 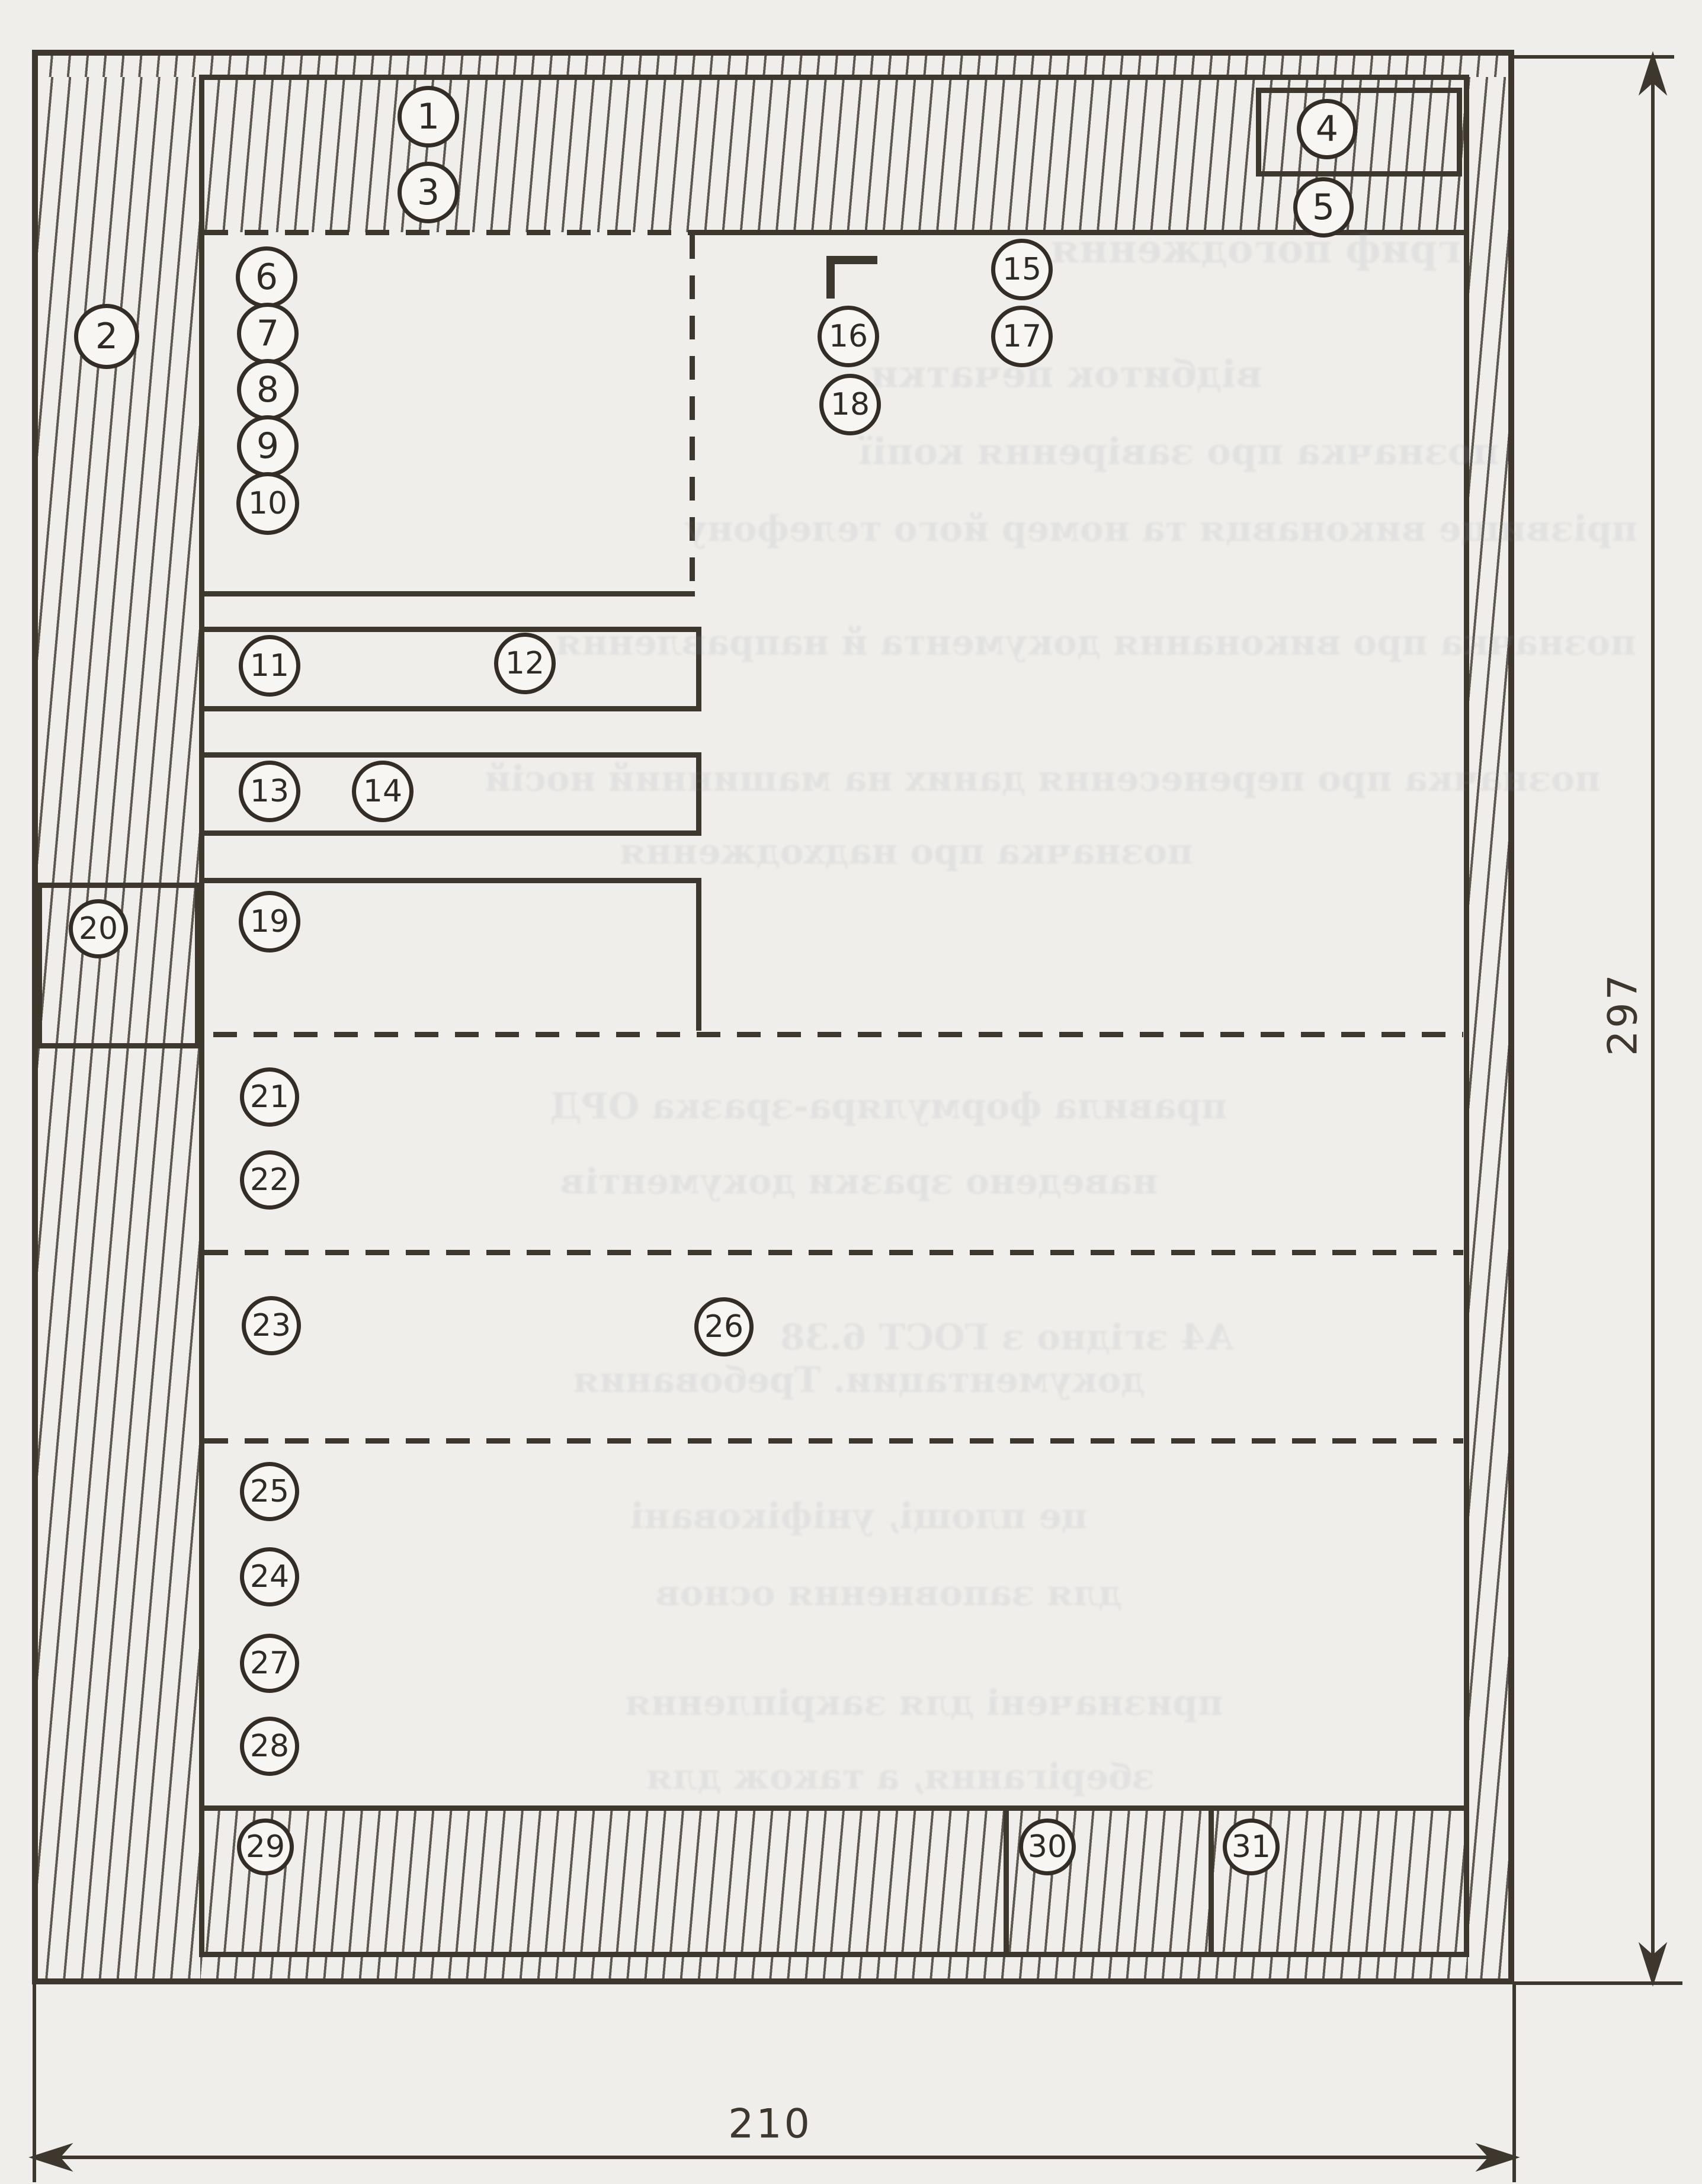 I want to click on requisite-marker-4: 4, so click(x=1327, y=129).